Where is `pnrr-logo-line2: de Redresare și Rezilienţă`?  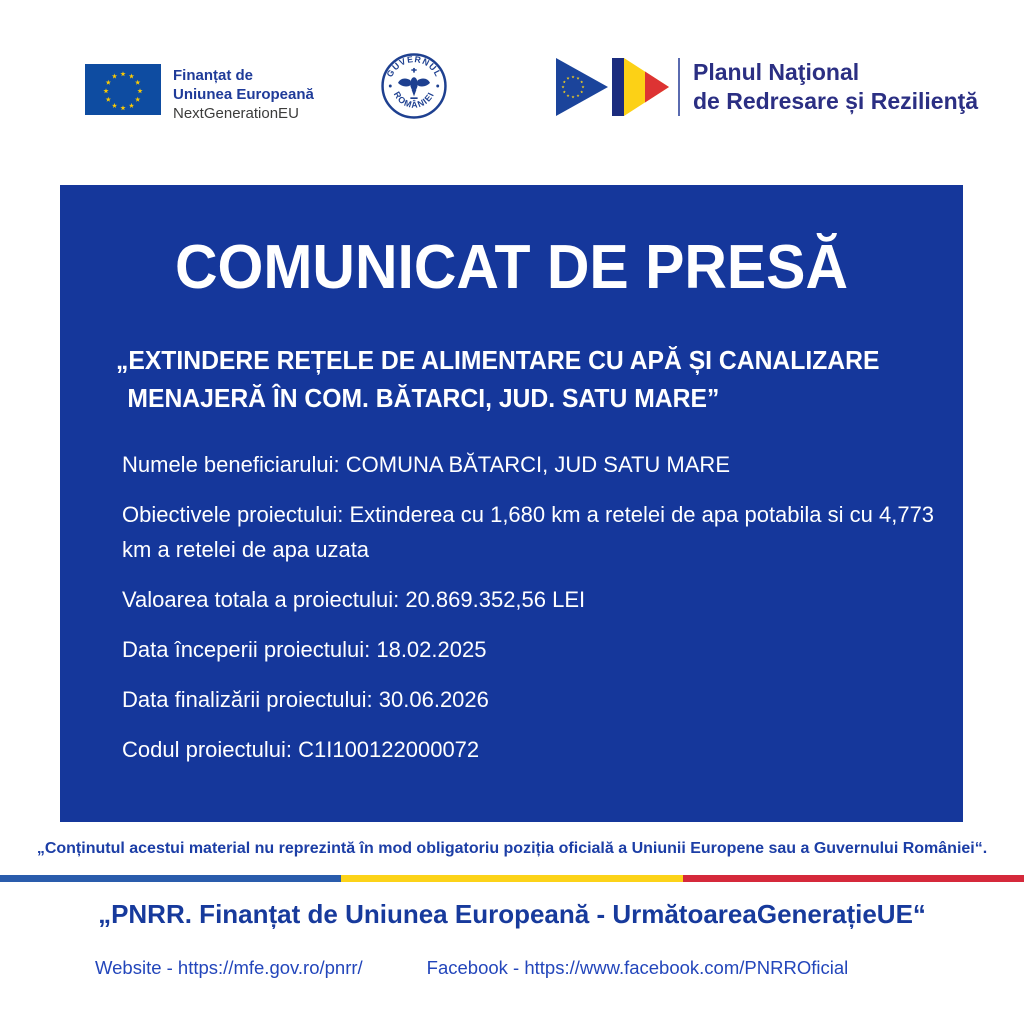
pnrr-logo-line2: de Redresare și Rezilienţă is located at coordinates (836, 101).